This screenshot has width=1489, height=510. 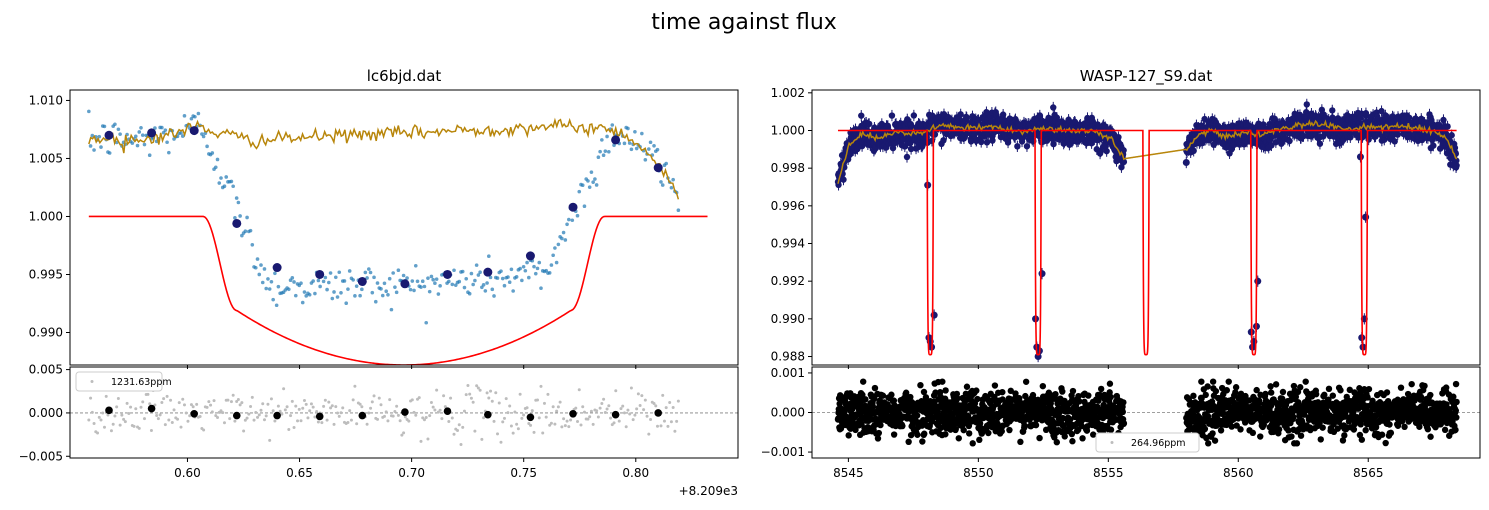 What do you see at coordinates (658, 168) in the screenshot?
I see `left-binned-point` at bounding box center [658, 168].